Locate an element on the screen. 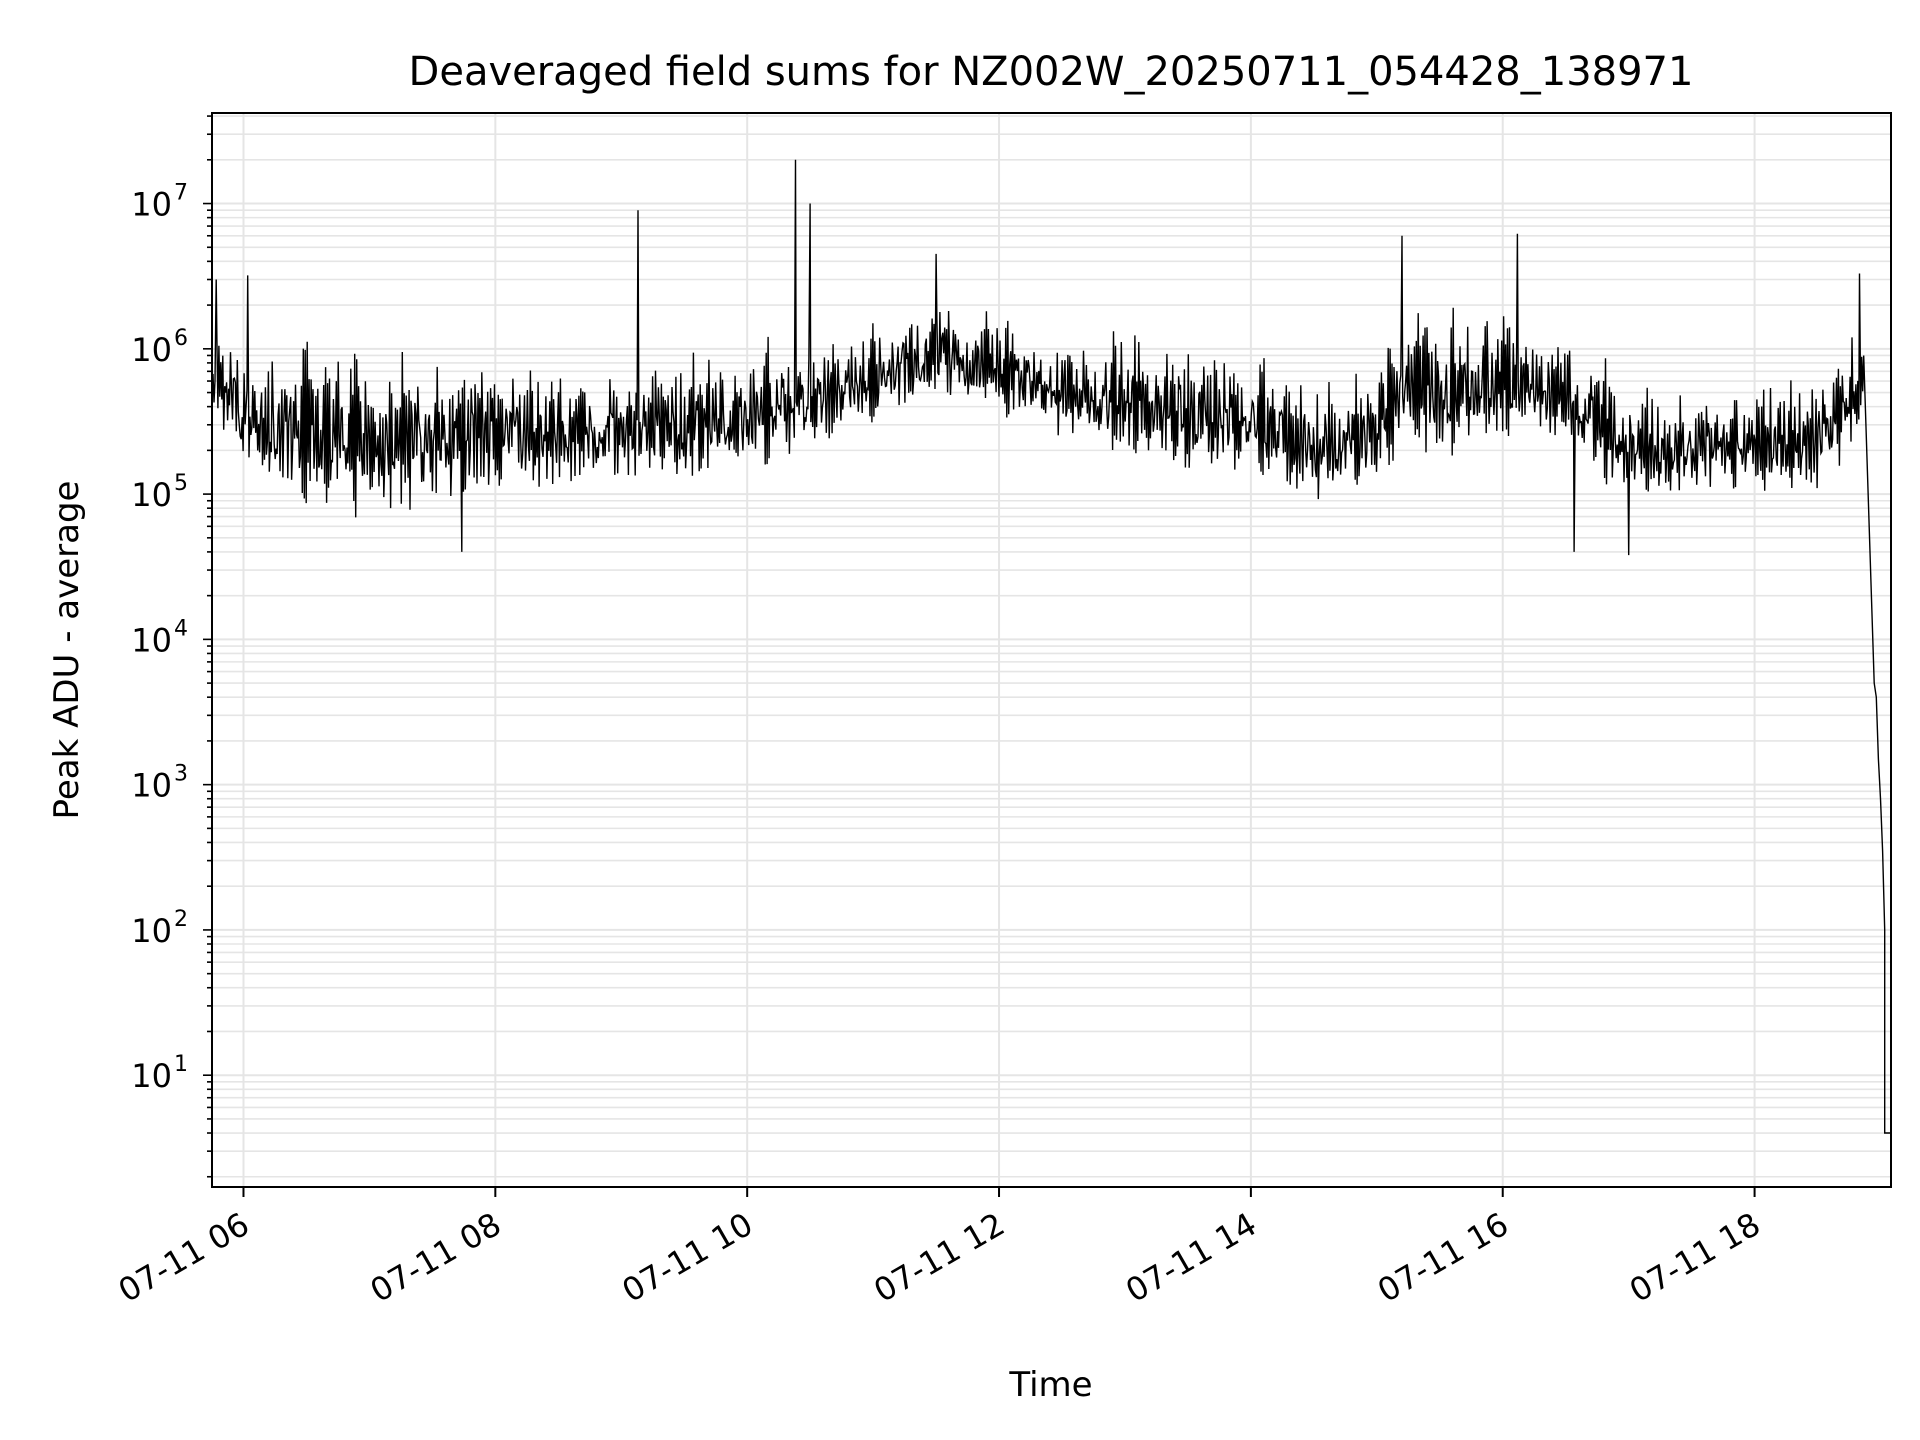 The height and width of the screenshot is (1440, 1920). y-tick-exponent: 5 is located at coordinates (181, 483).